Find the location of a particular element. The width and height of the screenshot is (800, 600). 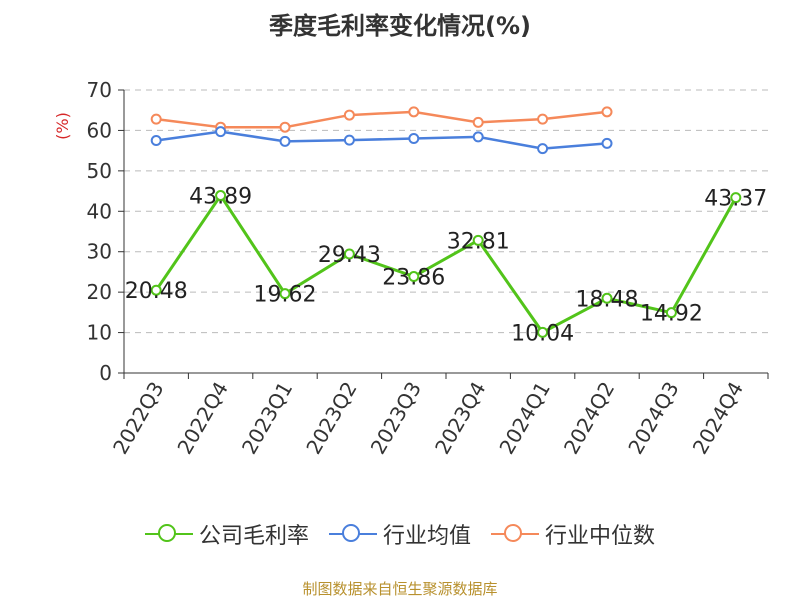

y-tick-label: 60 is located at coordinates (99, 130).